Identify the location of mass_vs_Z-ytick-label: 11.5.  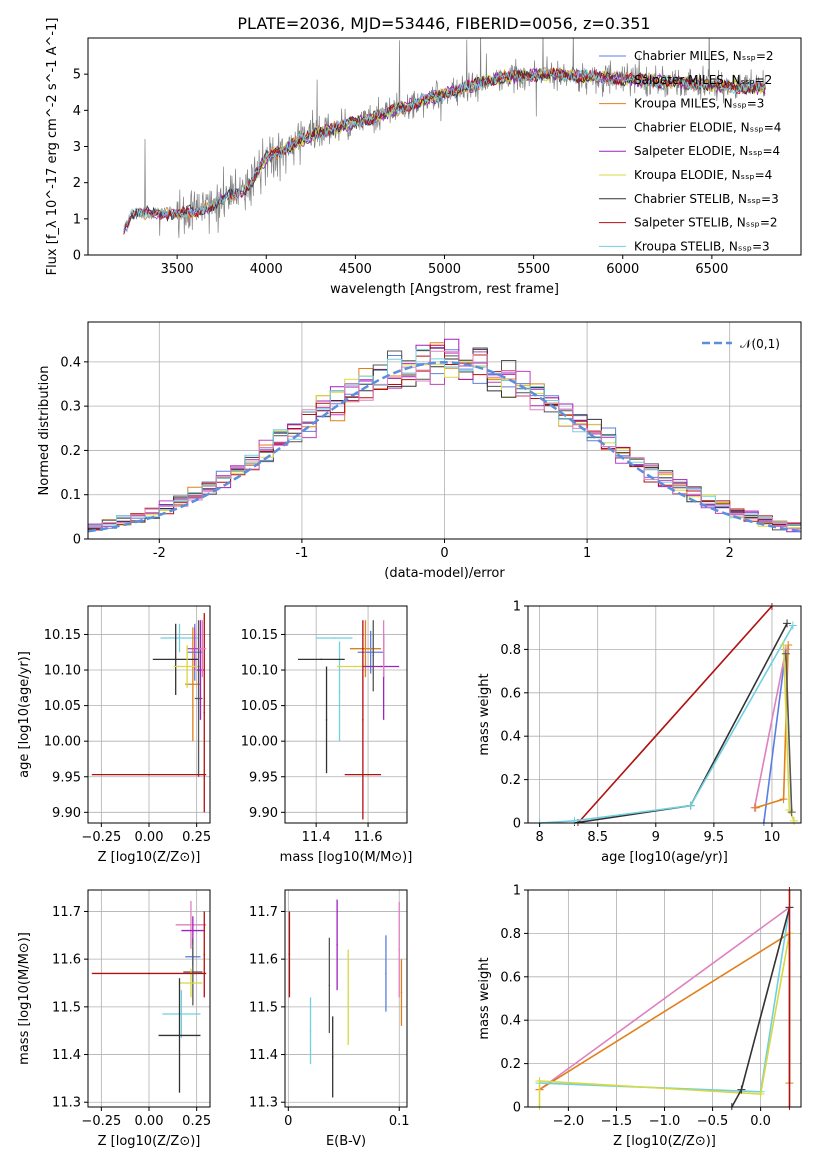
(66, 1007).